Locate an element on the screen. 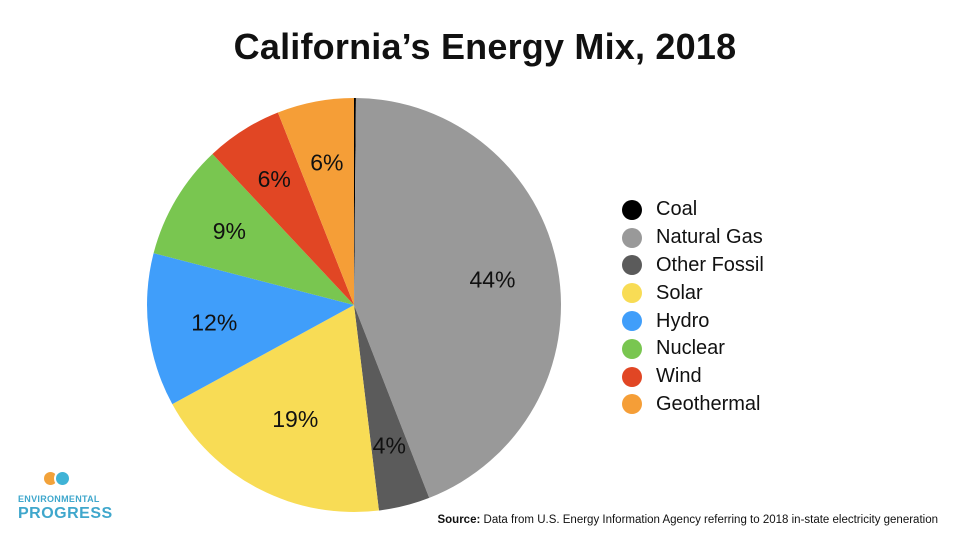  legend-item-natural-gas: Natural Gas is located at coordinates (693, 238).